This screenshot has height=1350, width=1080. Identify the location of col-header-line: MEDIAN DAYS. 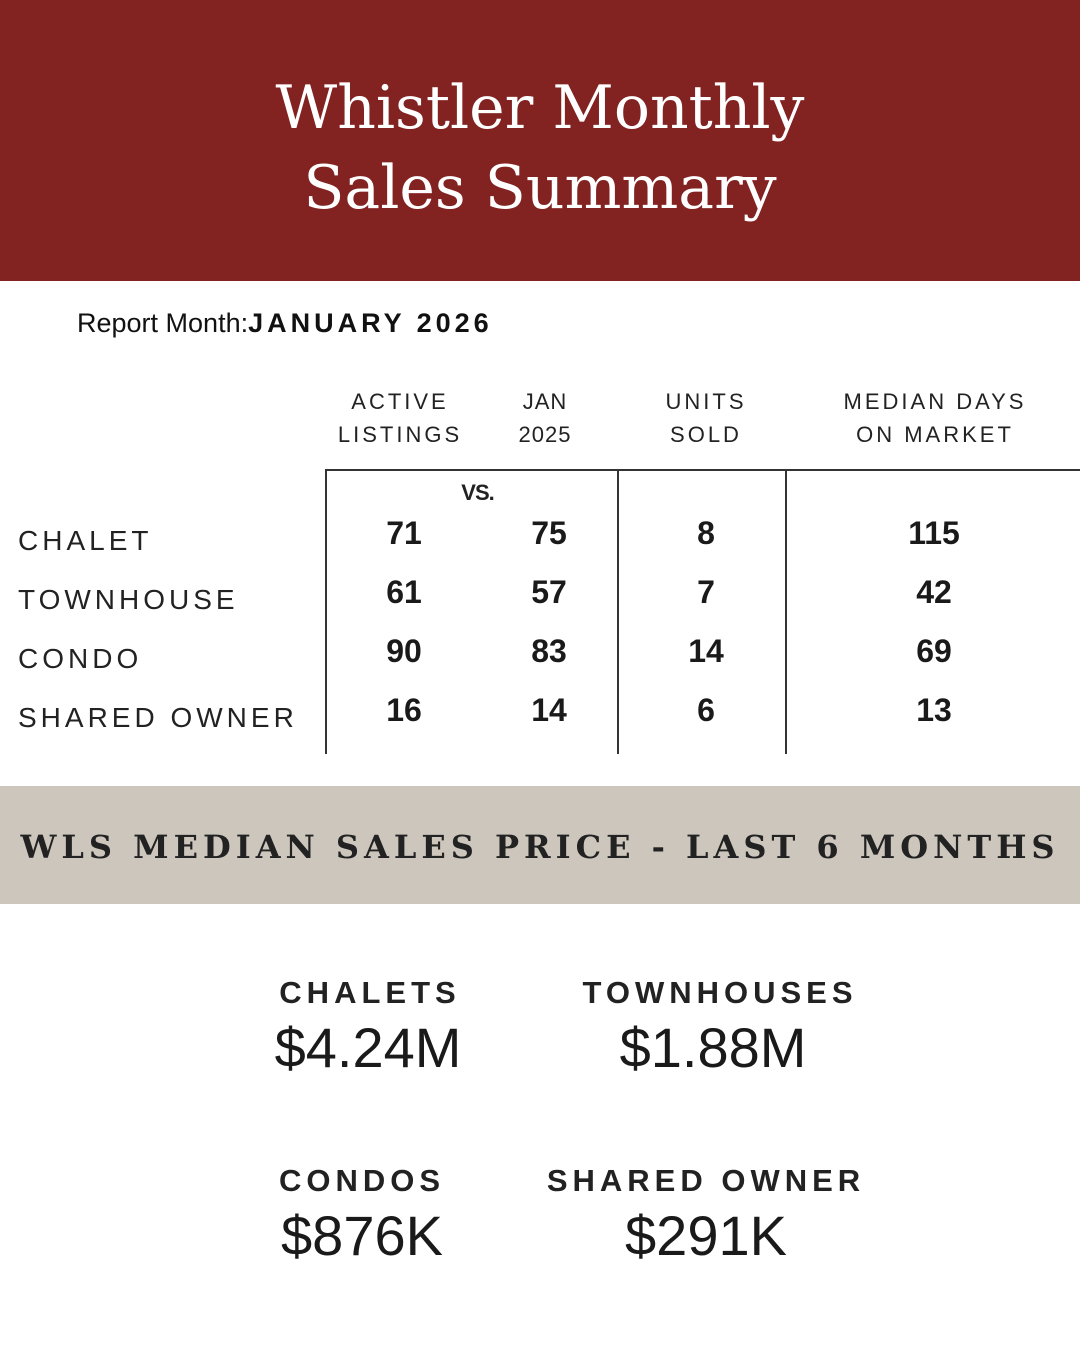
(935, 401).